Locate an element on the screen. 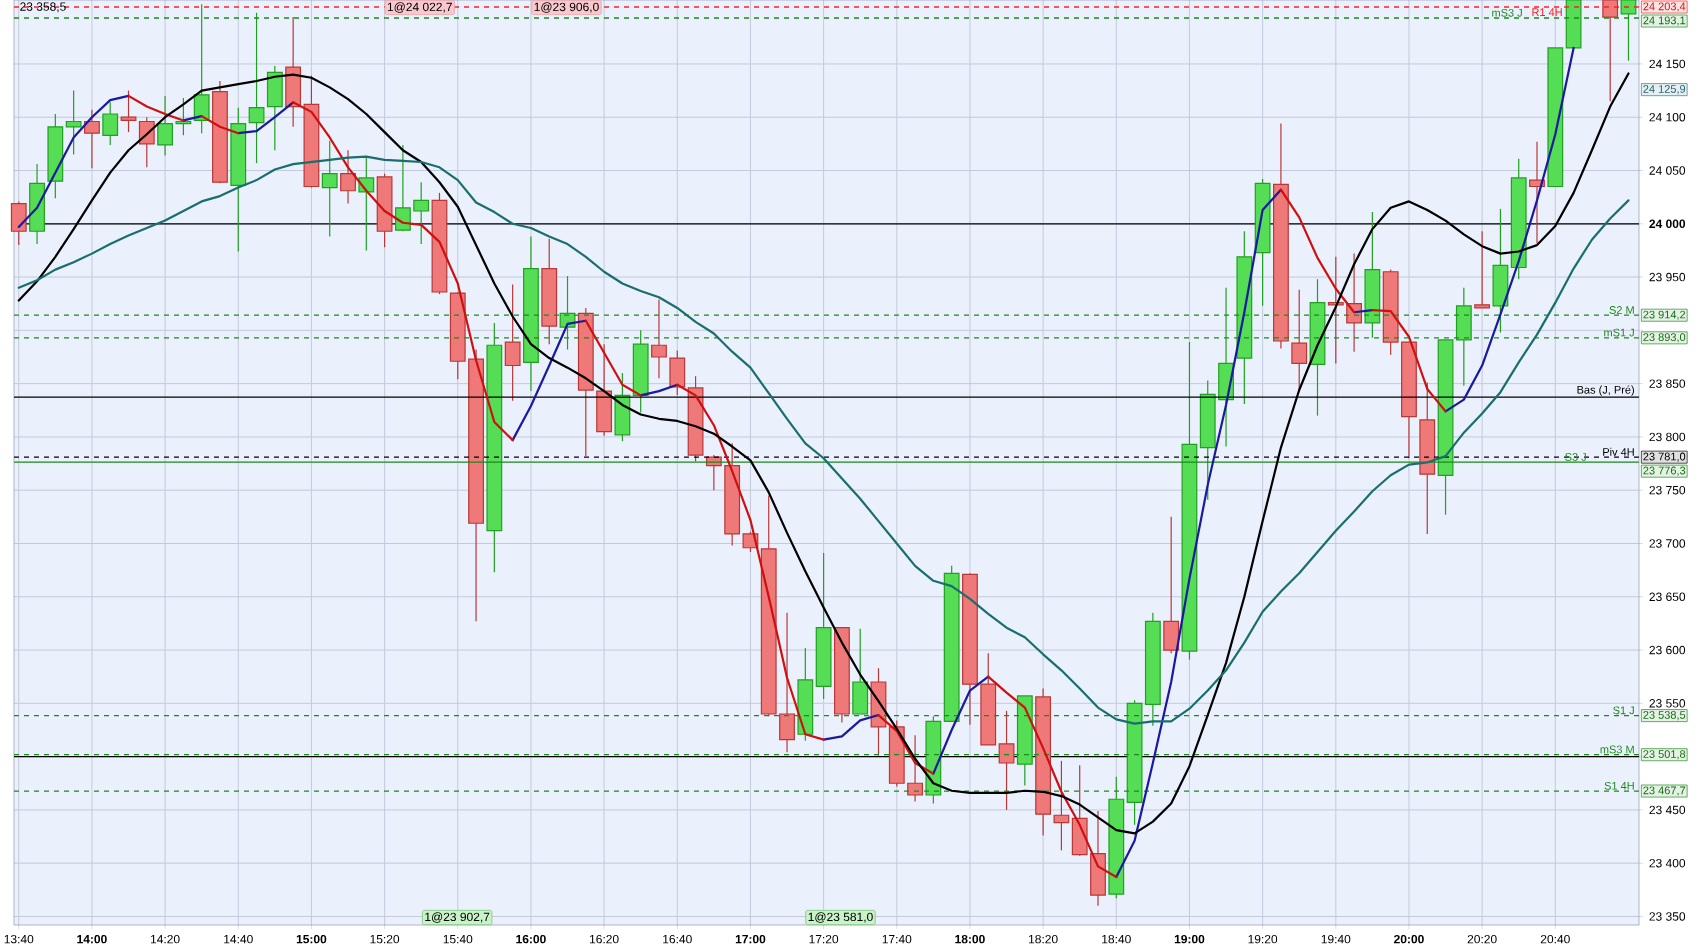  ref-line-label: mS3 M is located at coordinates (1617, 749).